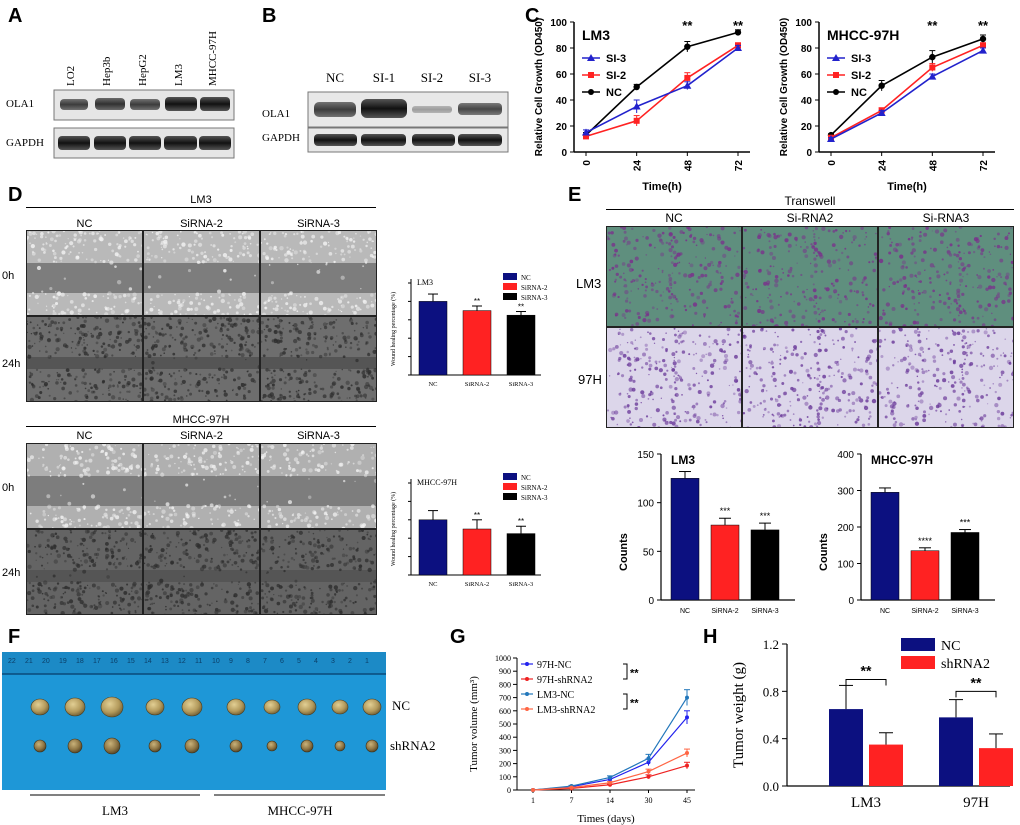  I want to click on significance-marker: **, so click(738, 25).